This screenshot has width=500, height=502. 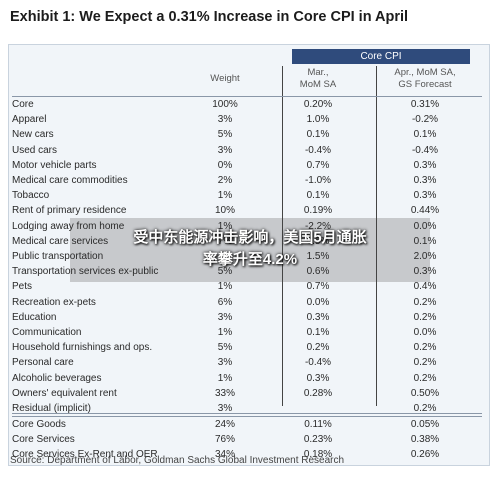 I want to click on cell: 0.20%, so click(x=318, y=104).